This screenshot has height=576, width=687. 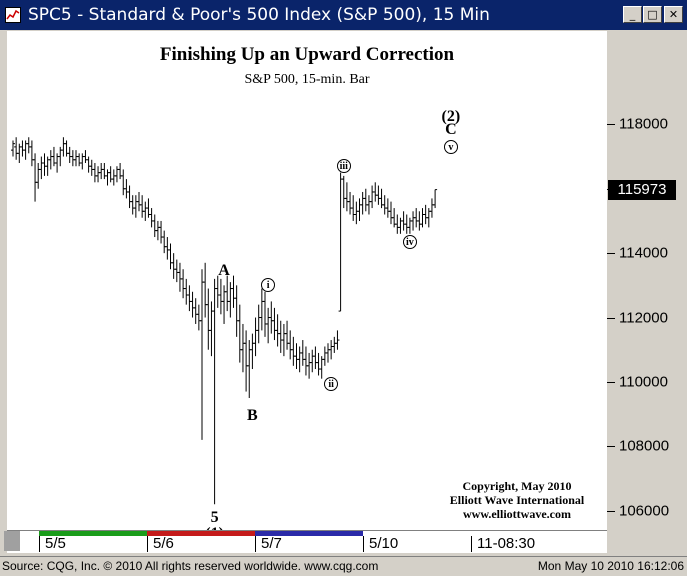 I want to click on wave-circle-label: iii, so click(x=343, y=166).